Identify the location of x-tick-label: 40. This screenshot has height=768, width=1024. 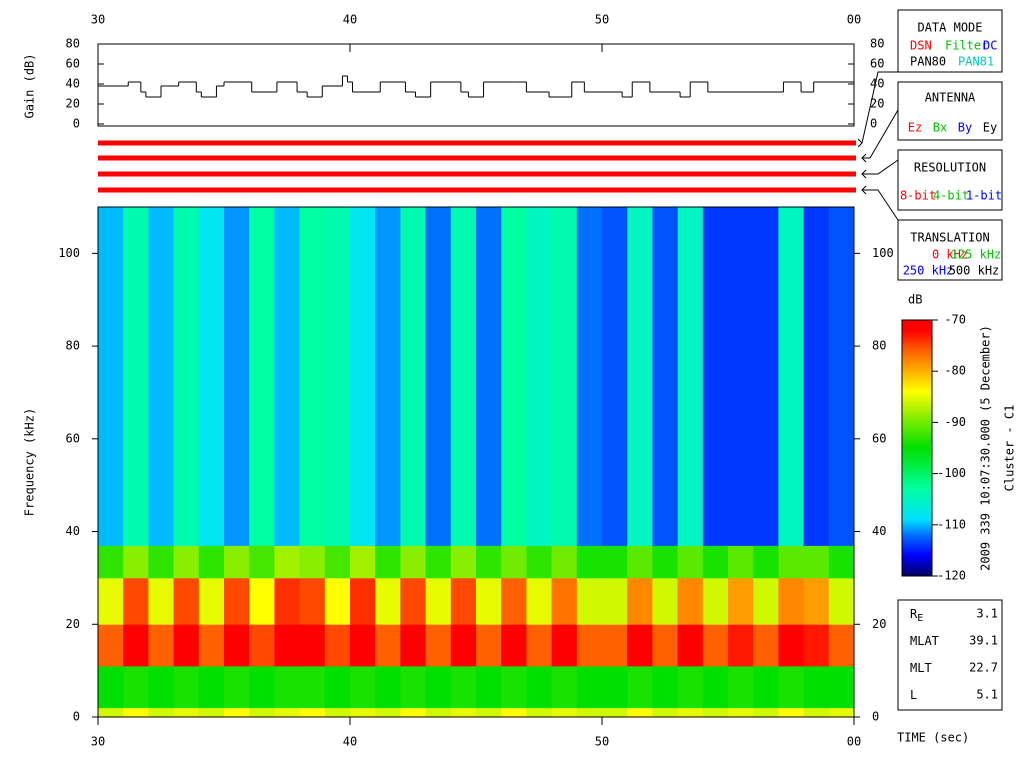
(350, 20).